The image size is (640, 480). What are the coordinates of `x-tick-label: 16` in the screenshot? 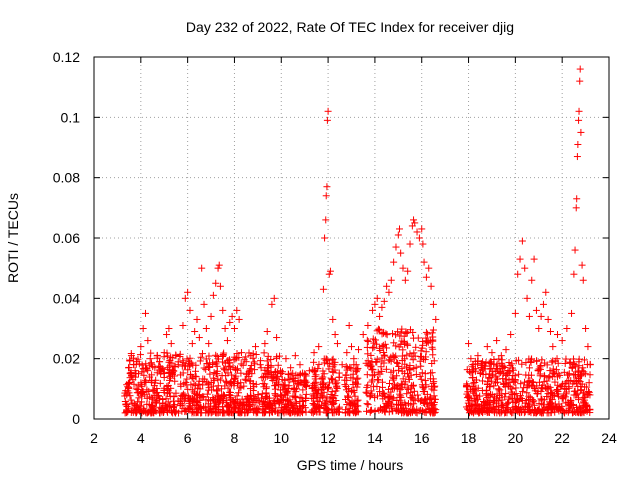 It's located at (422, 438).